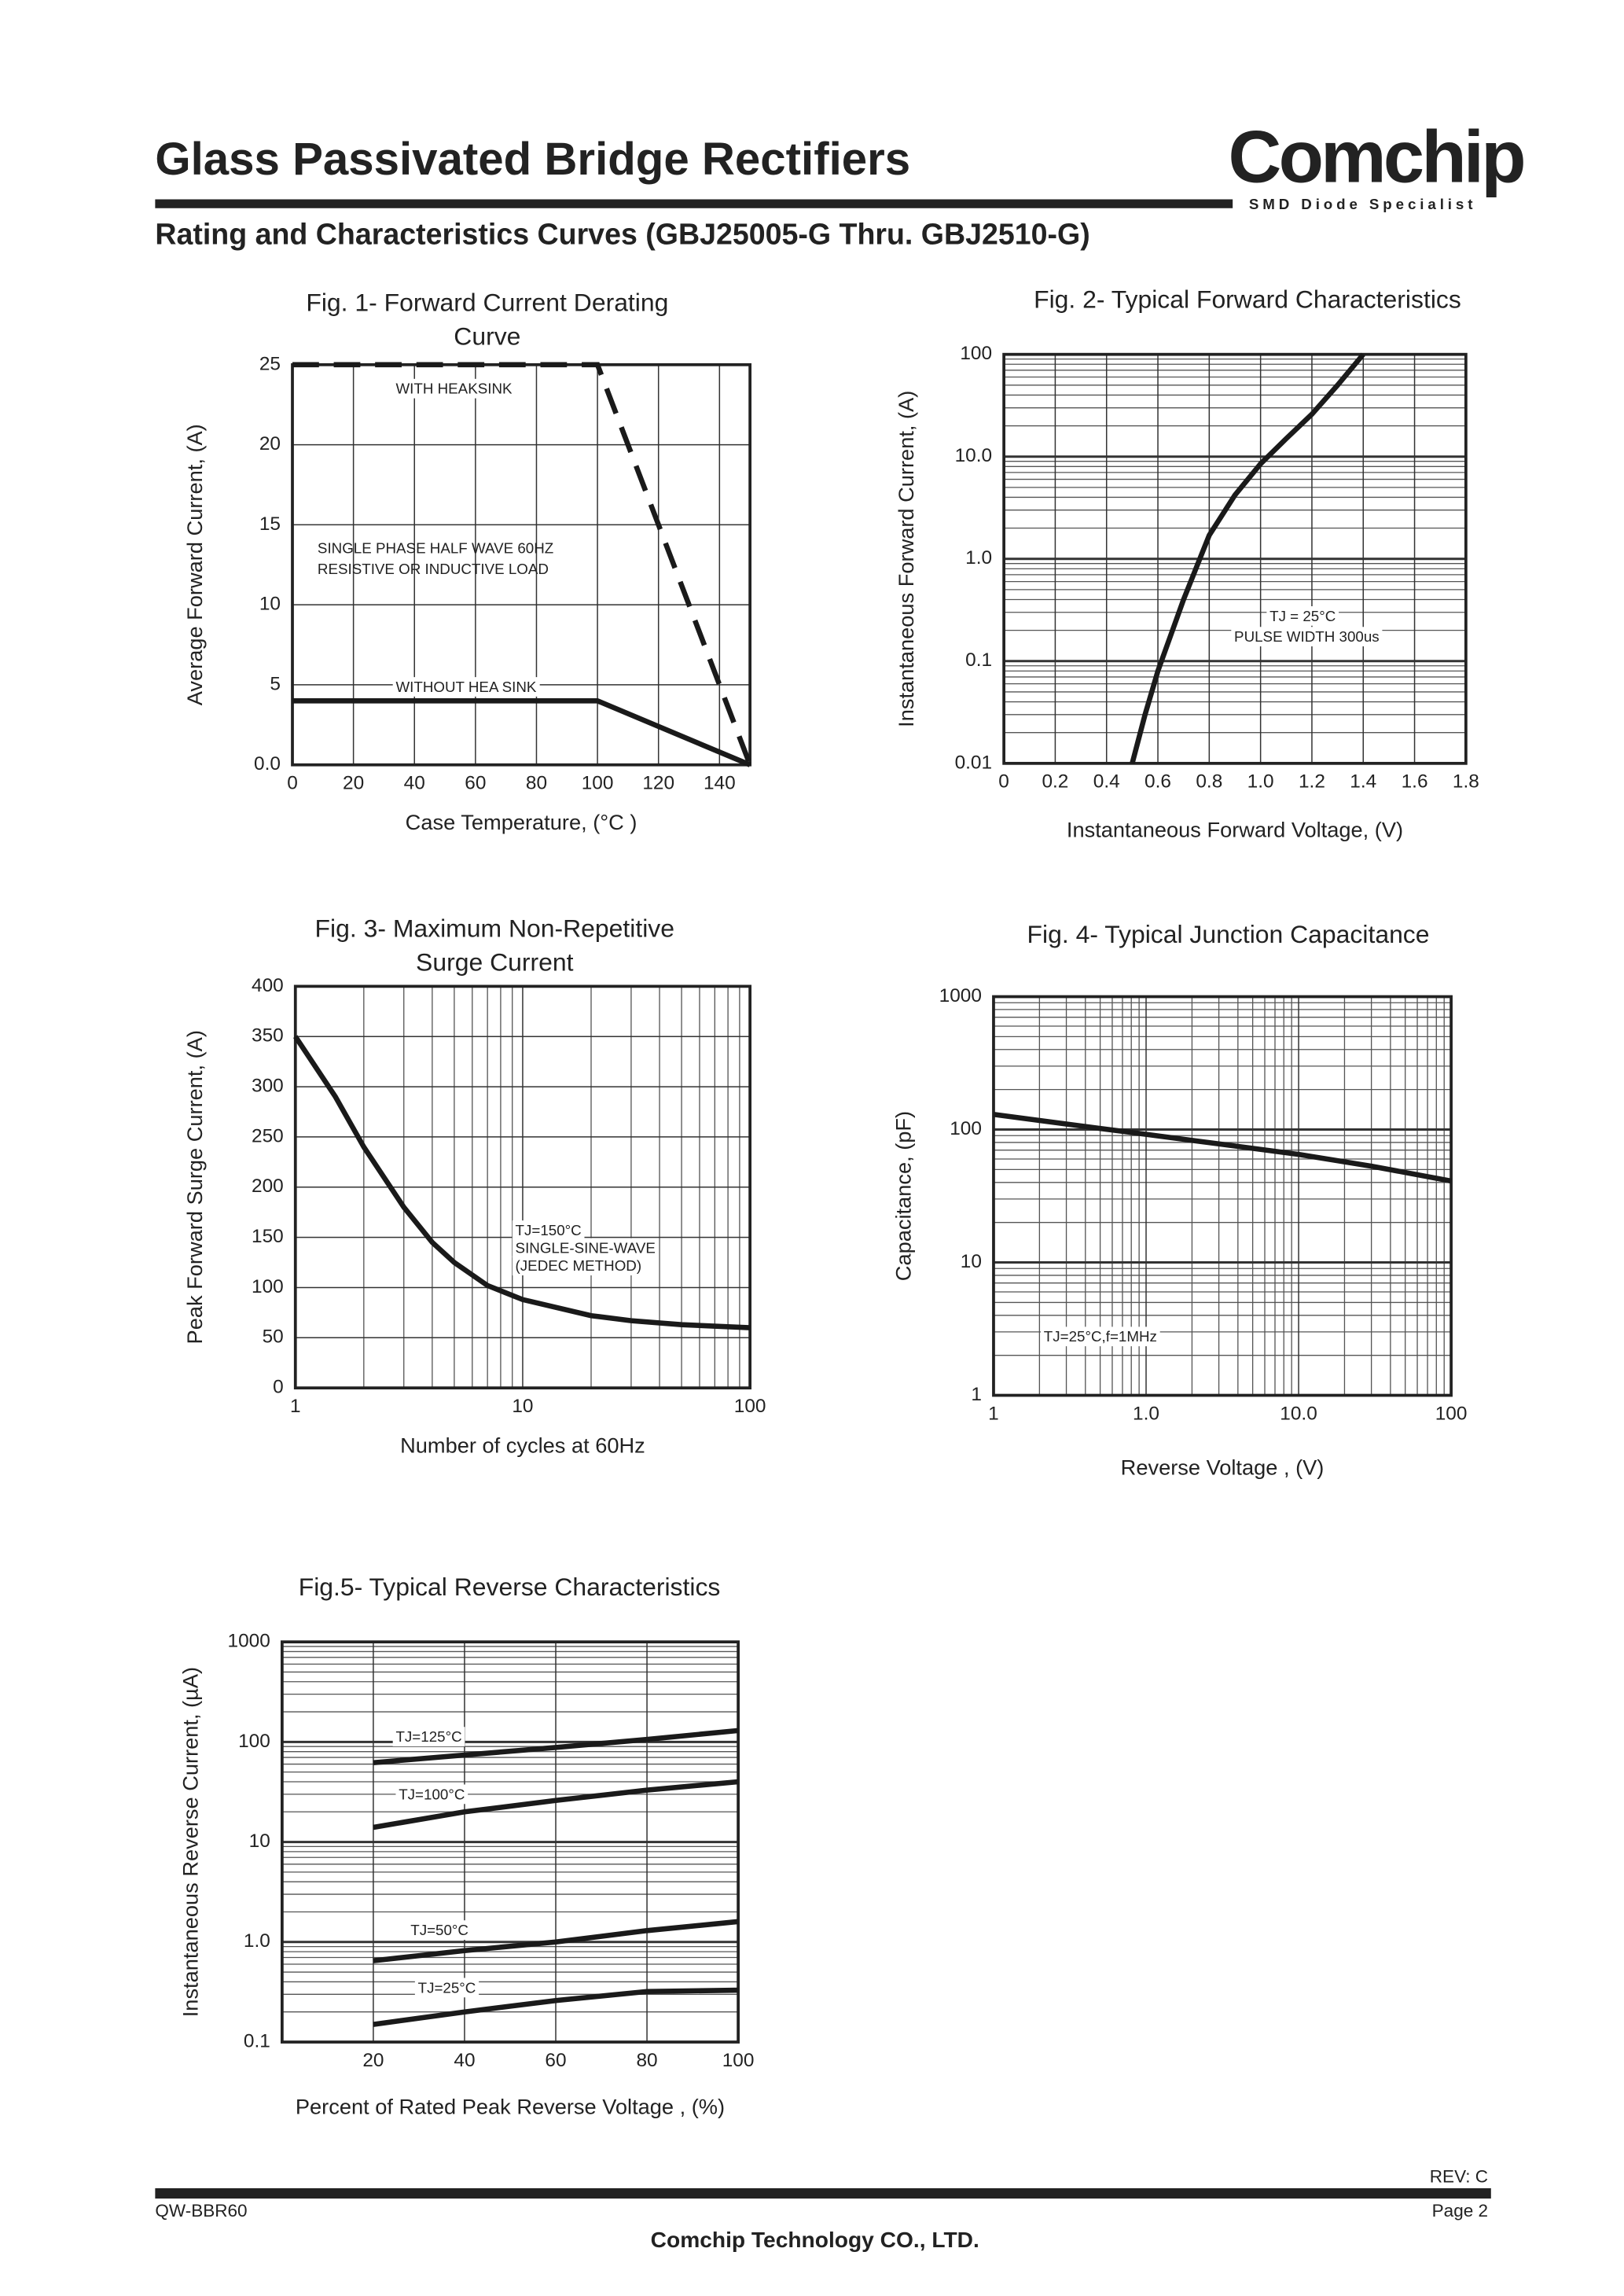 The image size is (1624, 2296). Describe the element at coordinates (1229, 934) in the screenshot. I see `chart-title: Fig. 4- Typical Junction Capacitance` at that location.